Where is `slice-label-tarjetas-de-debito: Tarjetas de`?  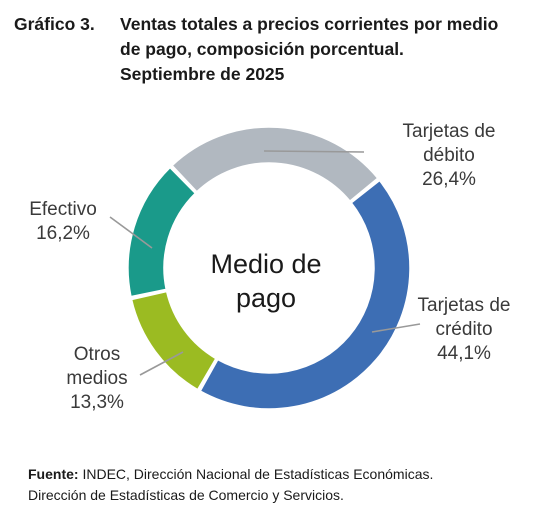 slice-label-tarjetas-de-debito: Tarjetas de is located at coordinates (449, 131).